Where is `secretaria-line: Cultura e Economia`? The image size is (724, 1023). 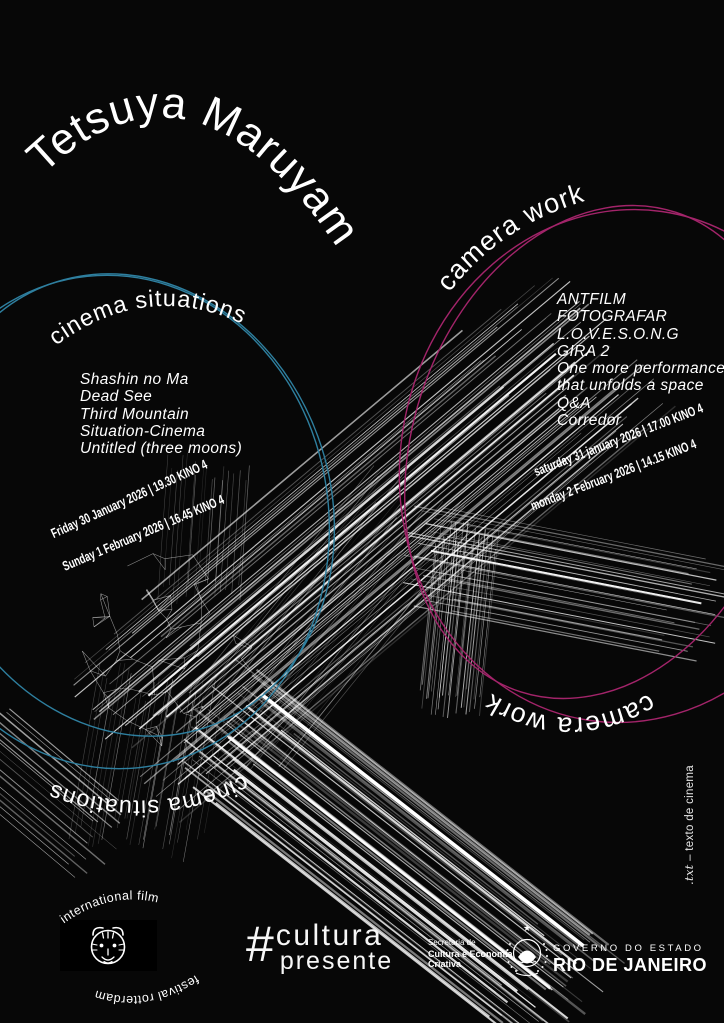
secretaria-line: Cultura e Economia is located at coordinates (470, 953).